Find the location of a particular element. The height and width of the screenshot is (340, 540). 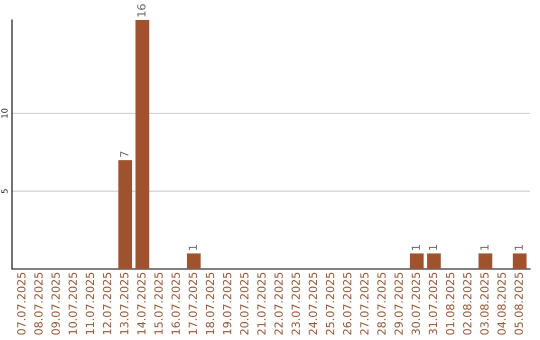

x-tick-label: 09.07.2025 is located at coordinates (55, 303).